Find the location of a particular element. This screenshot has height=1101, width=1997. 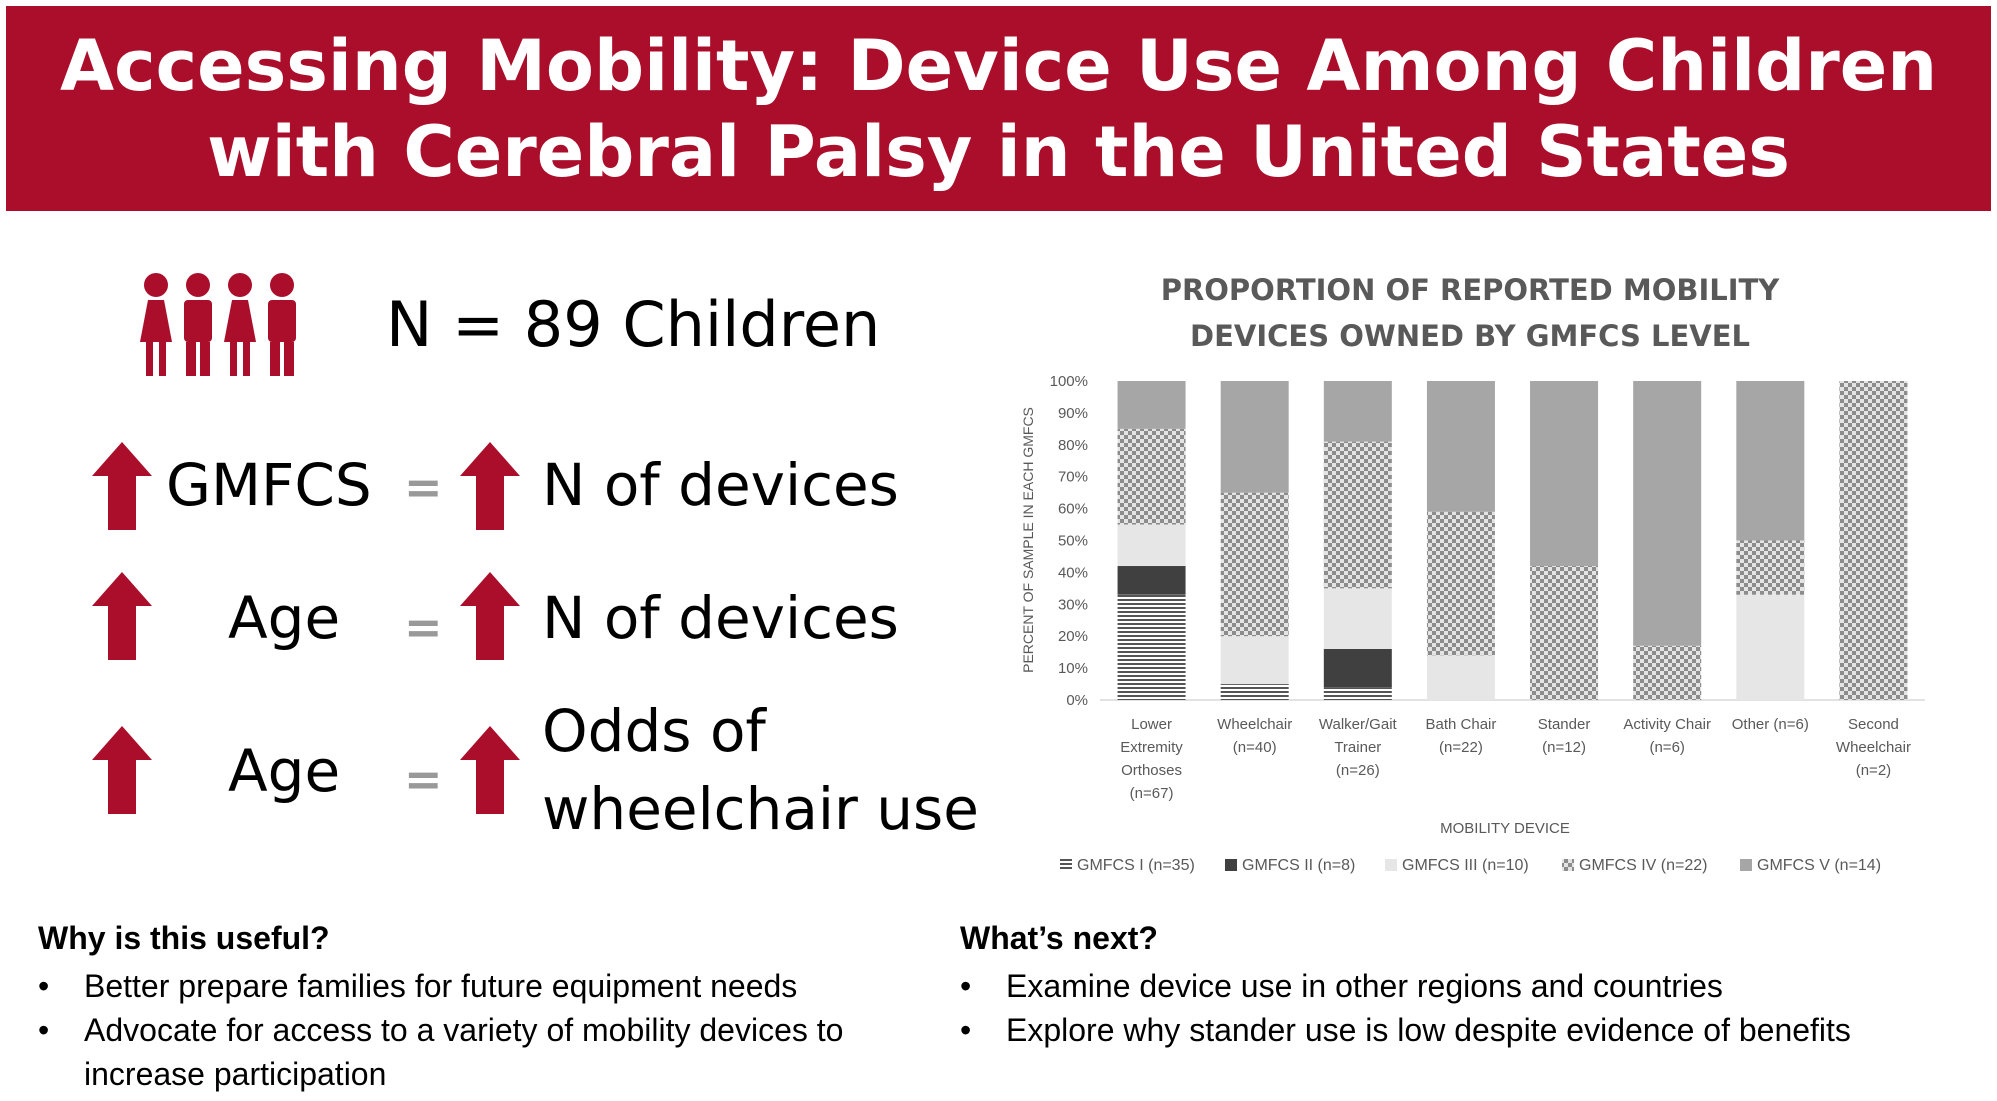

y-tick-label: 30% is located at coordinates (1073, 604).